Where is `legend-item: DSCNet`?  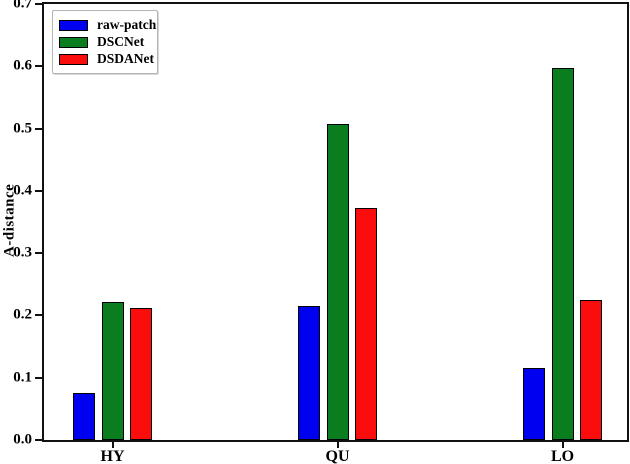
legend-item: DSCNet is located at coordinates (108, 42).